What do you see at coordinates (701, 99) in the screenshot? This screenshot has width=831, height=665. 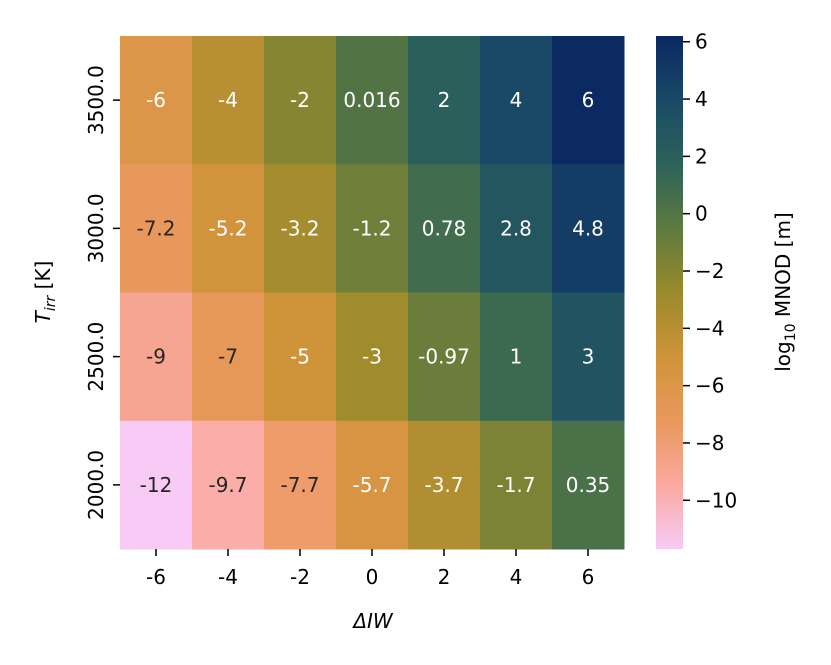 I see `colorbar-tick-label: 4` at bounding box center [701, 99].